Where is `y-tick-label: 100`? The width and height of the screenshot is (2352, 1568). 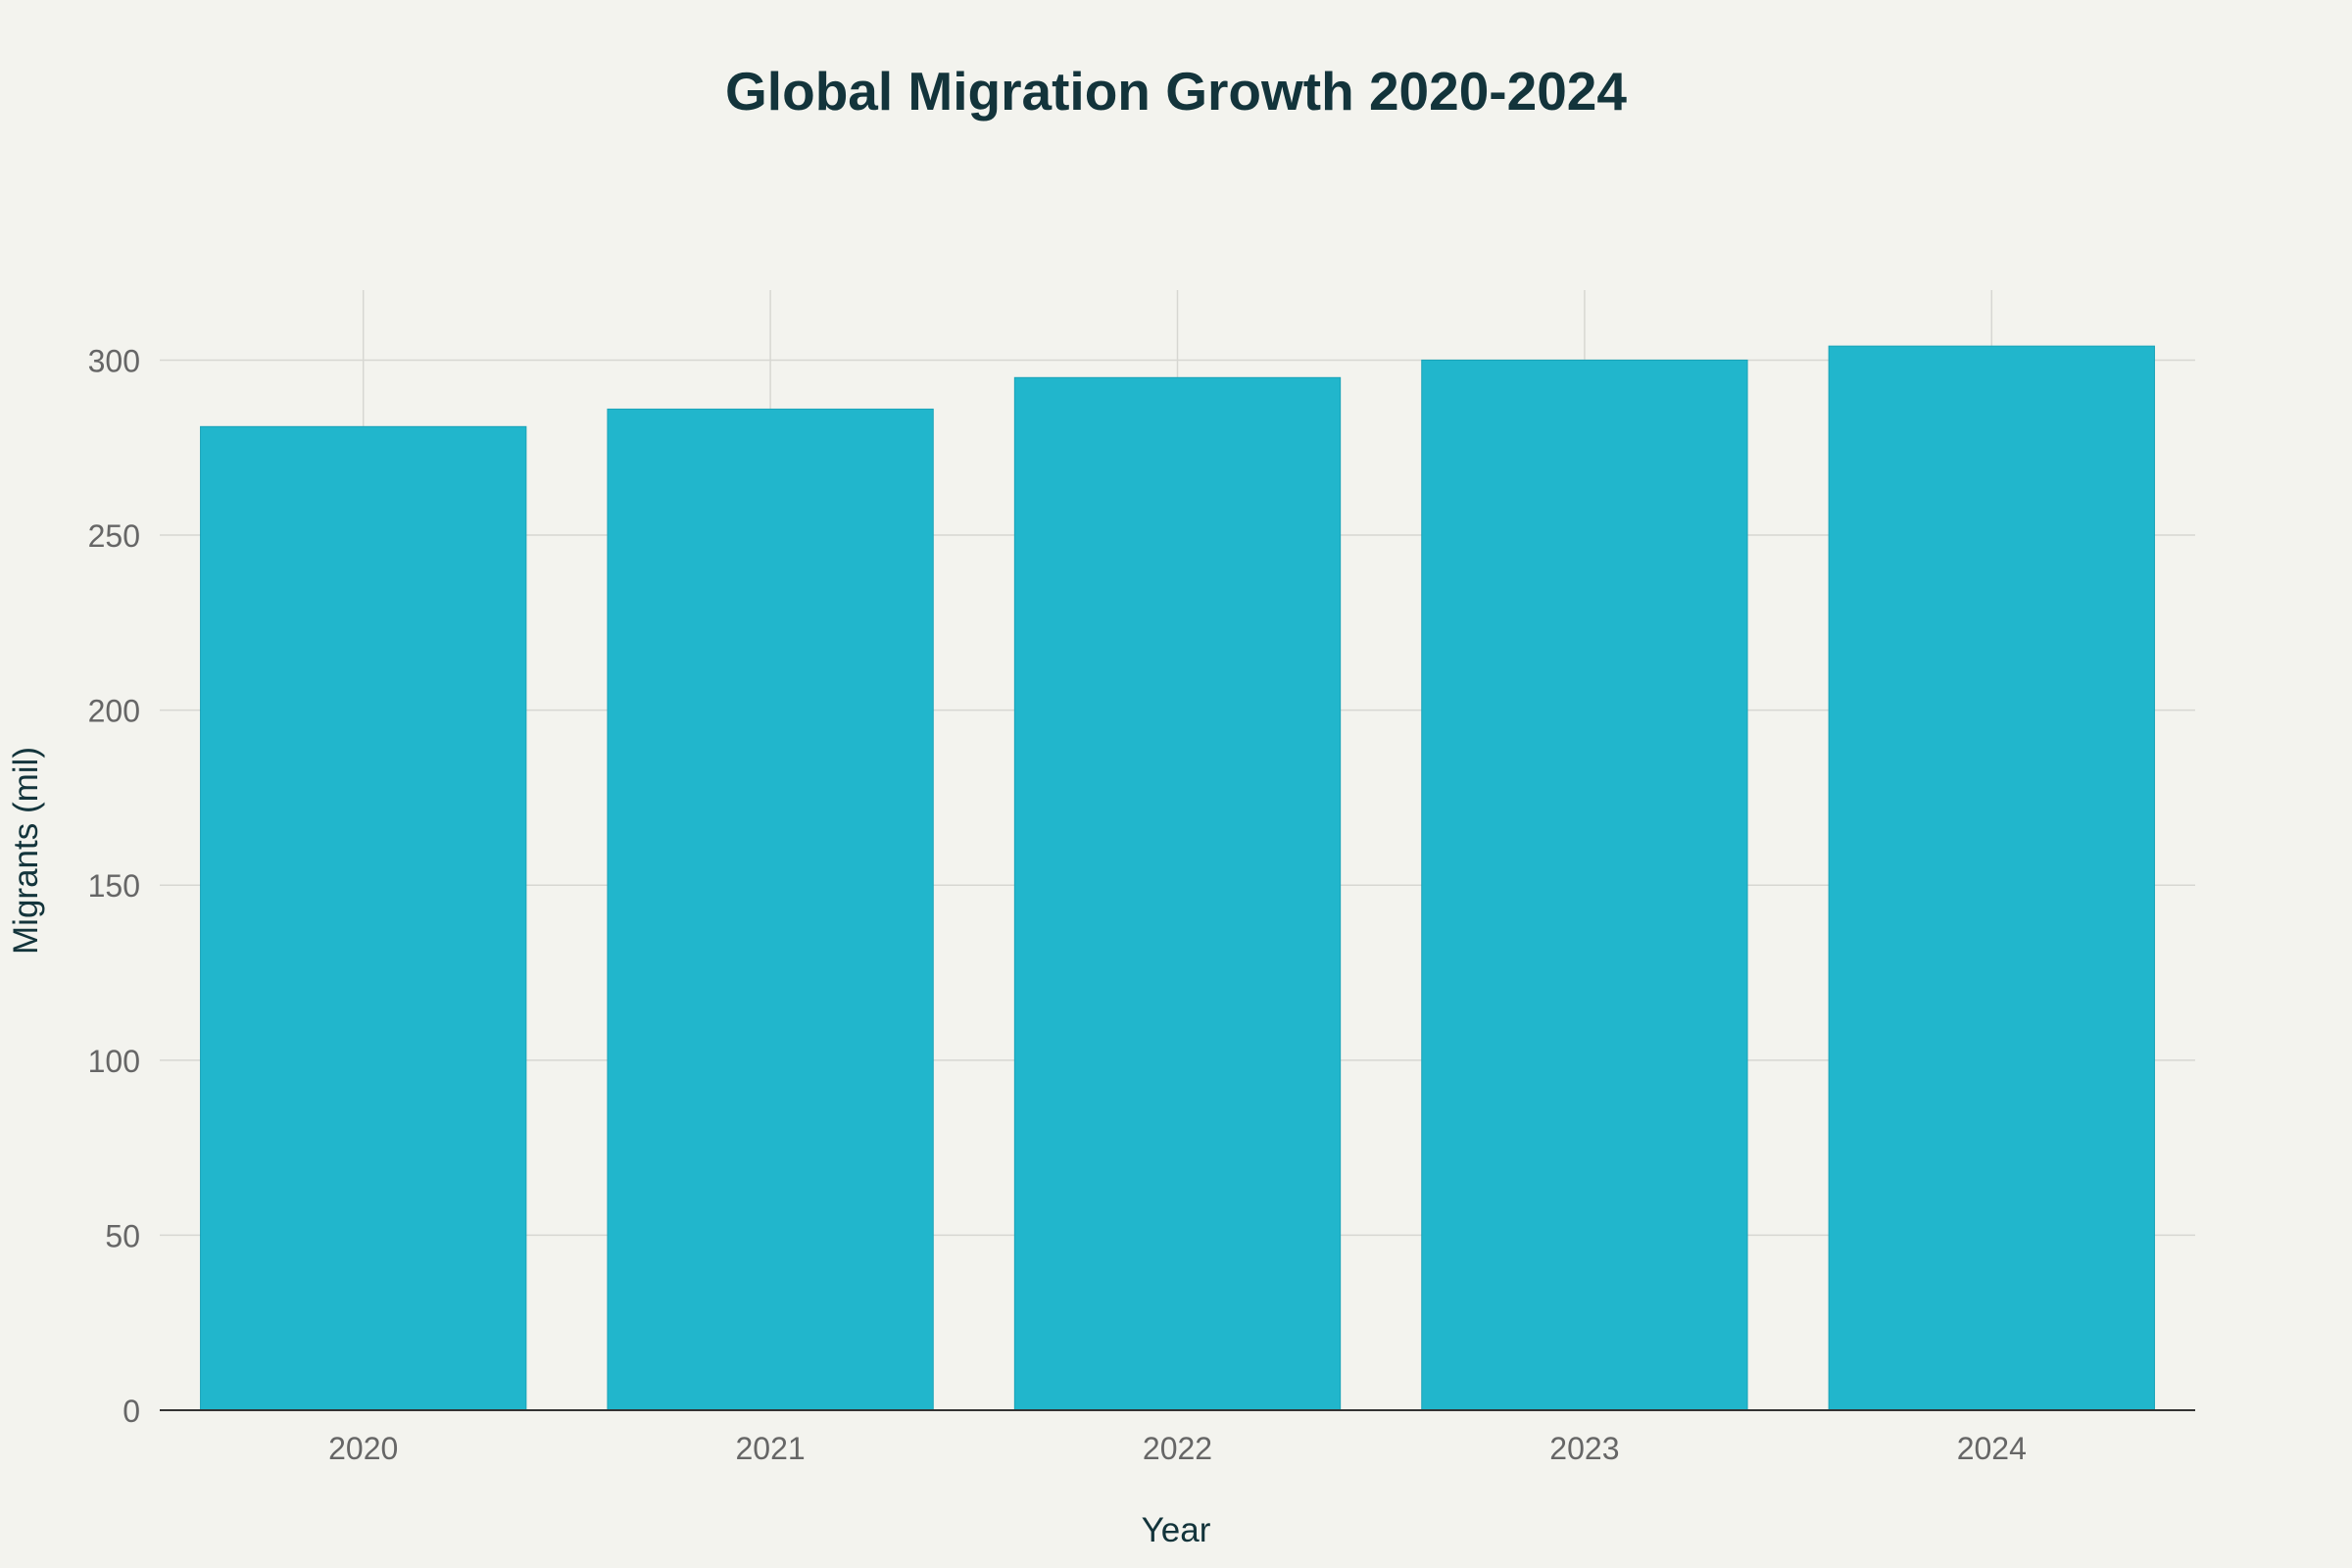 y-tick-label: 100 is located at coordinates (114, 1061).